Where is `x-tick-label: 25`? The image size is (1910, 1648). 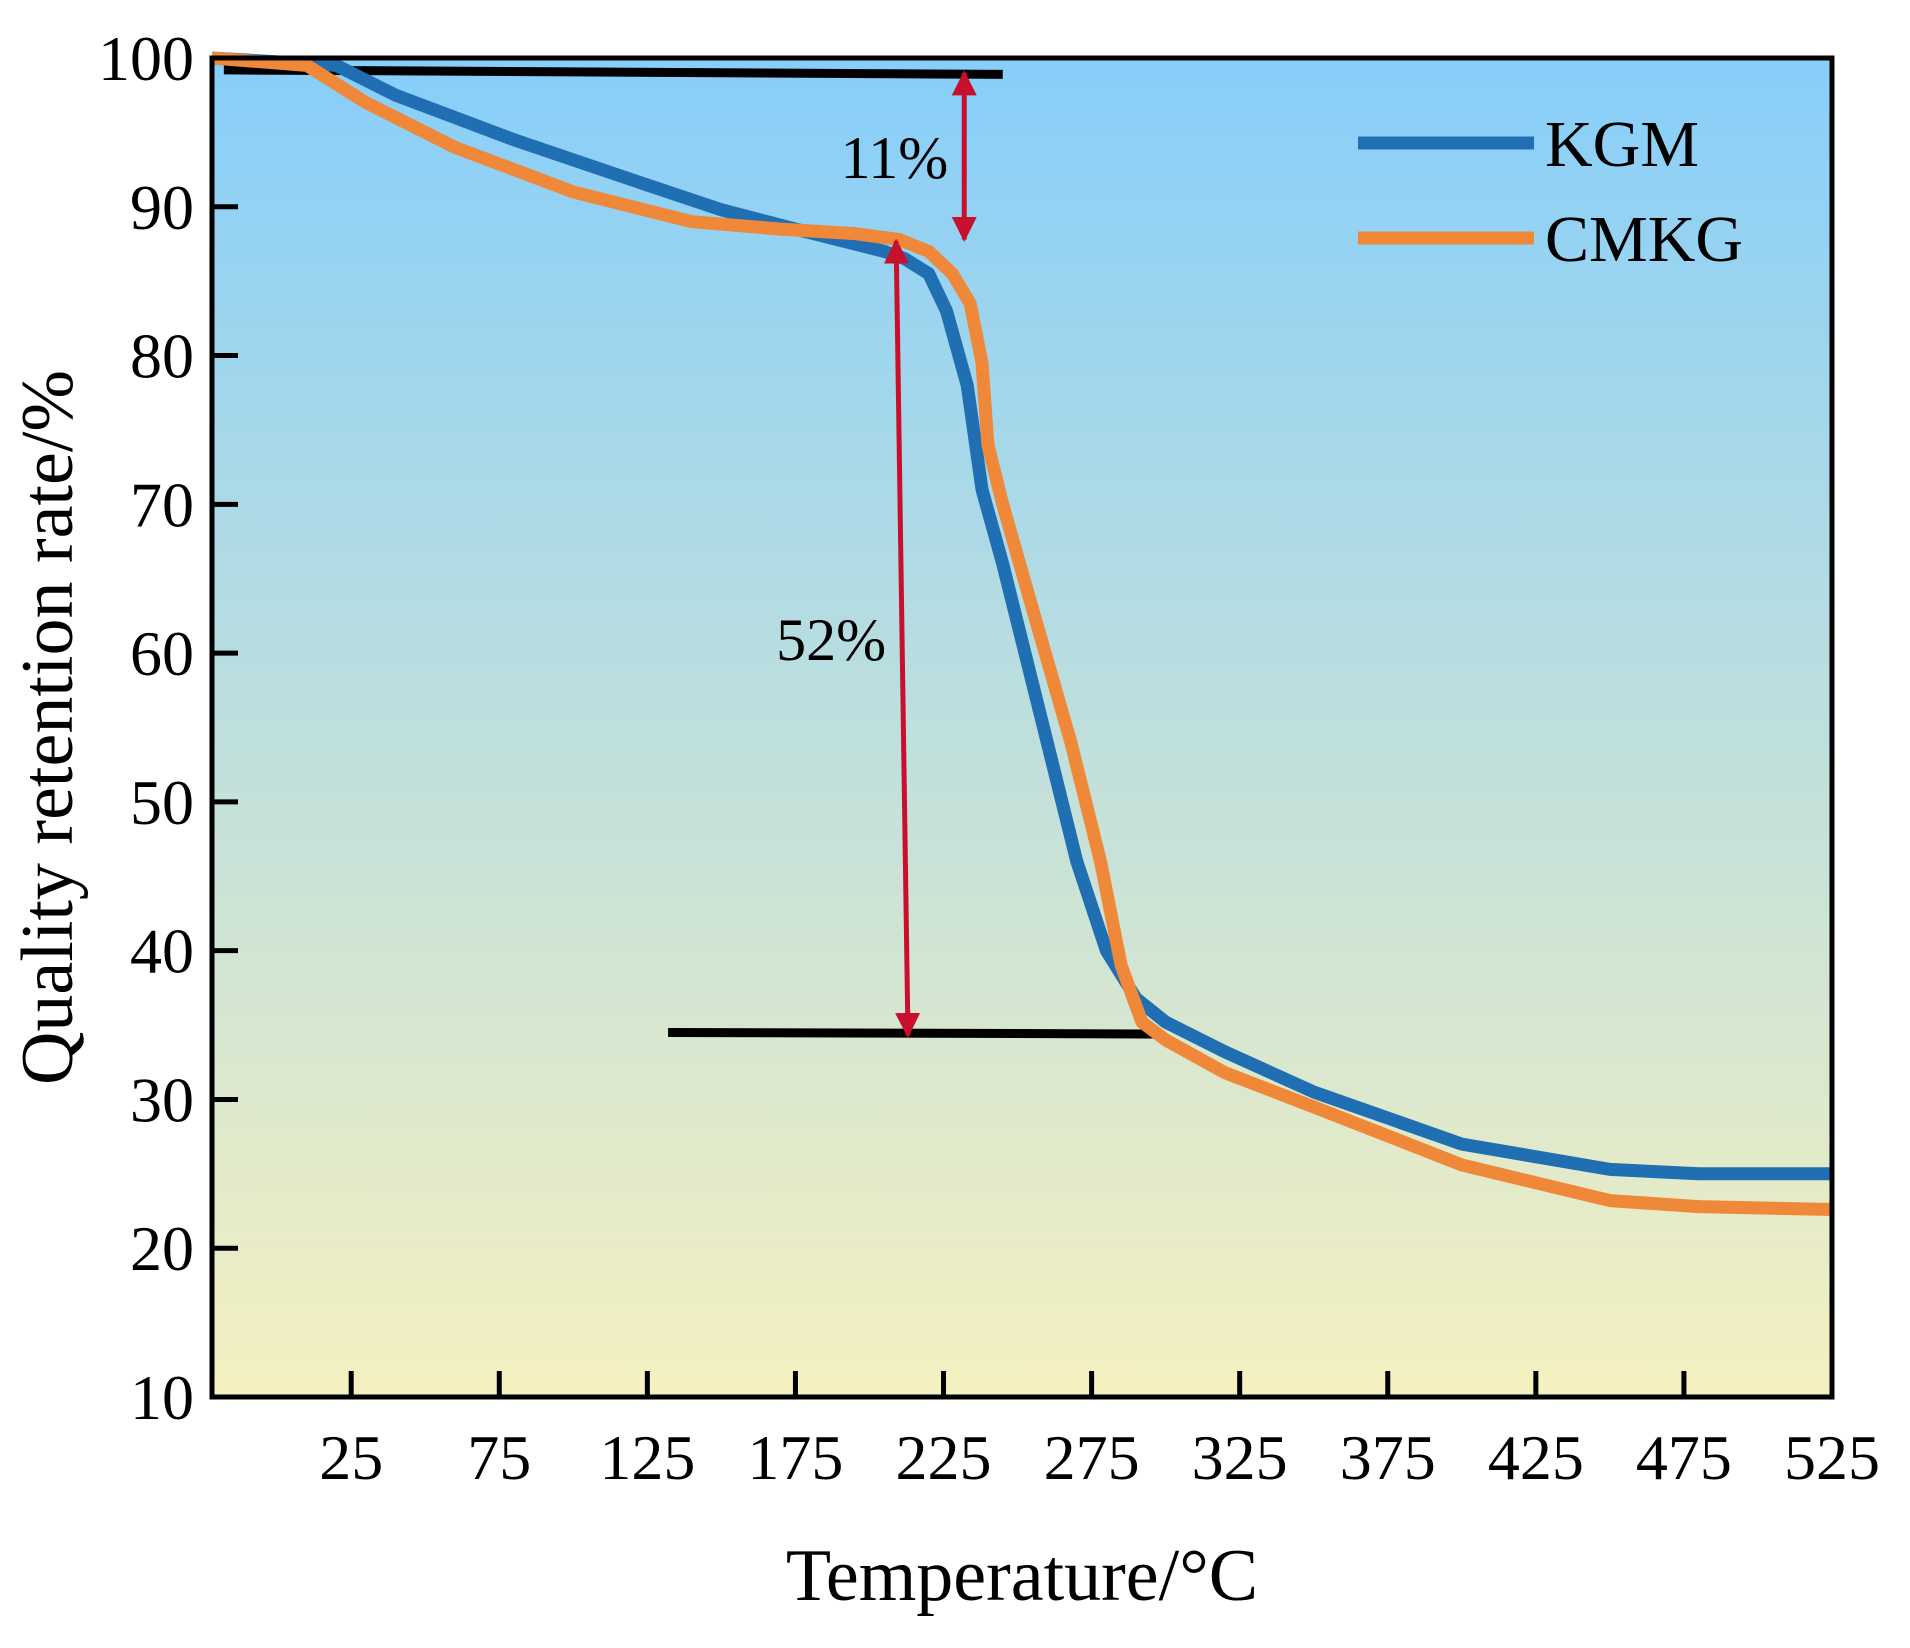
x-tick-label: 25 is located at coordinates (351, 1457).